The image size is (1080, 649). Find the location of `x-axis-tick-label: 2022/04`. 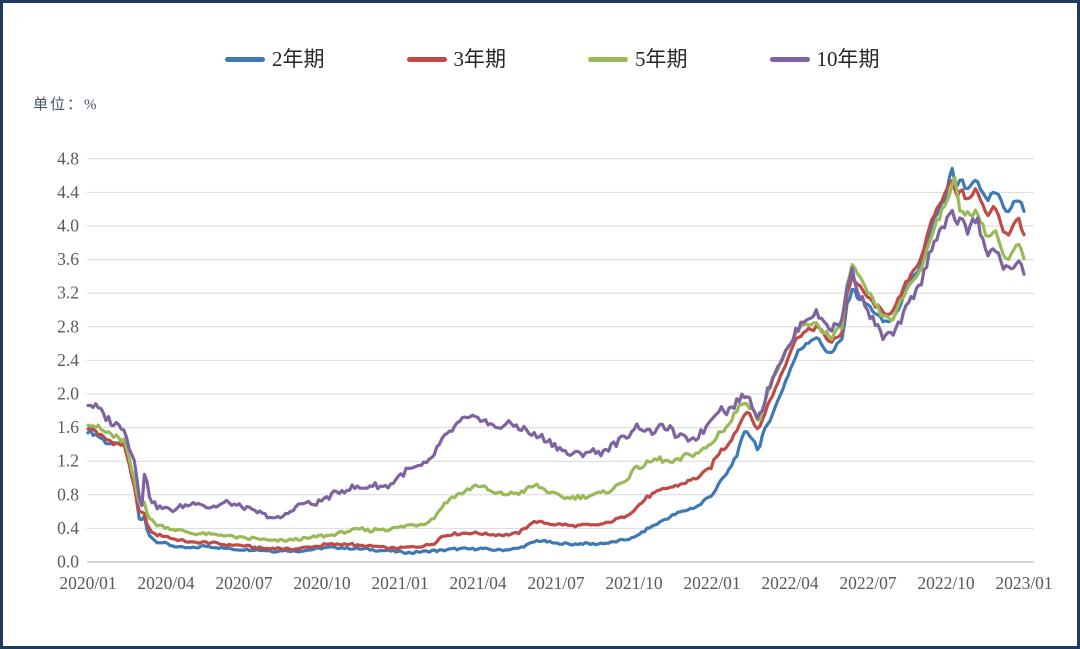

x-axis-tick-label: 2022/04 is located at coordinates (790, 583).